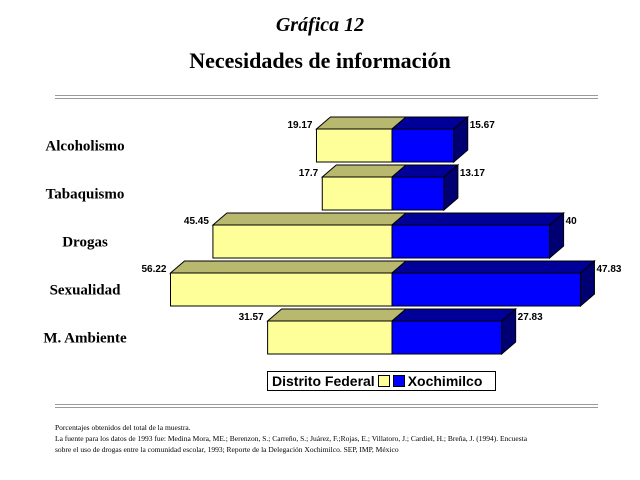 Image resolution: width=640 pixels, height=480 pixels. Describe the element at coordinates (482, 125) in the screenshot. I see `data-label-xochimilco-alcoholismo: 15.67` at that location.